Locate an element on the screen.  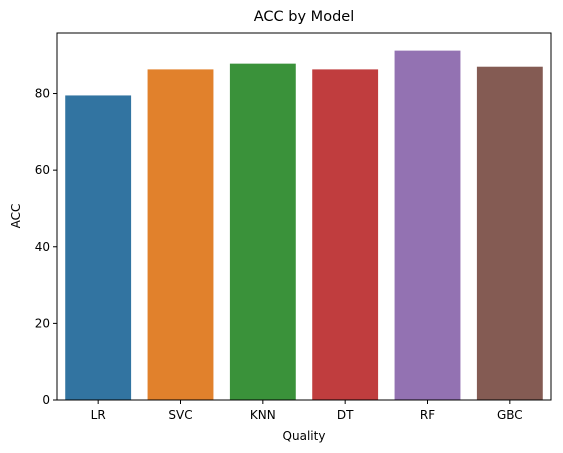
x-tick-label: KNN is located at coordinates (263, 415).